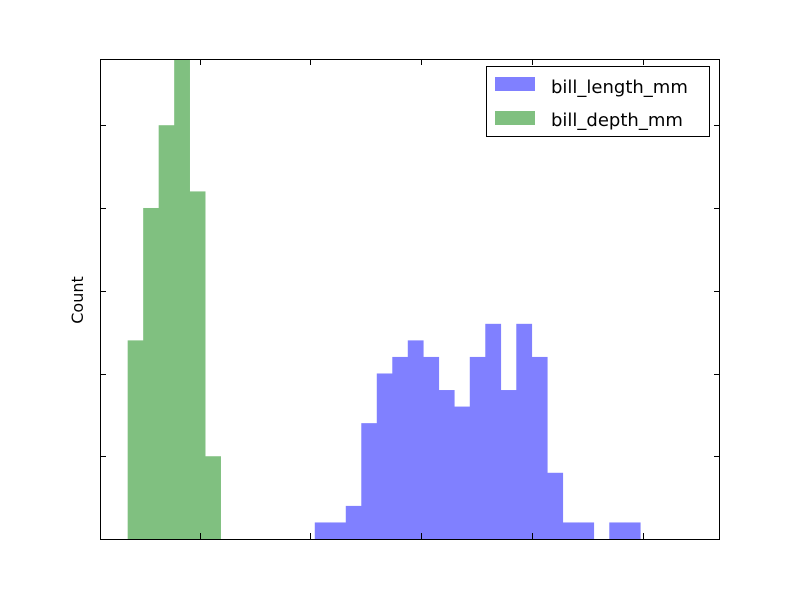  I want to click on y-axis-label: Count, so click(77, 300).